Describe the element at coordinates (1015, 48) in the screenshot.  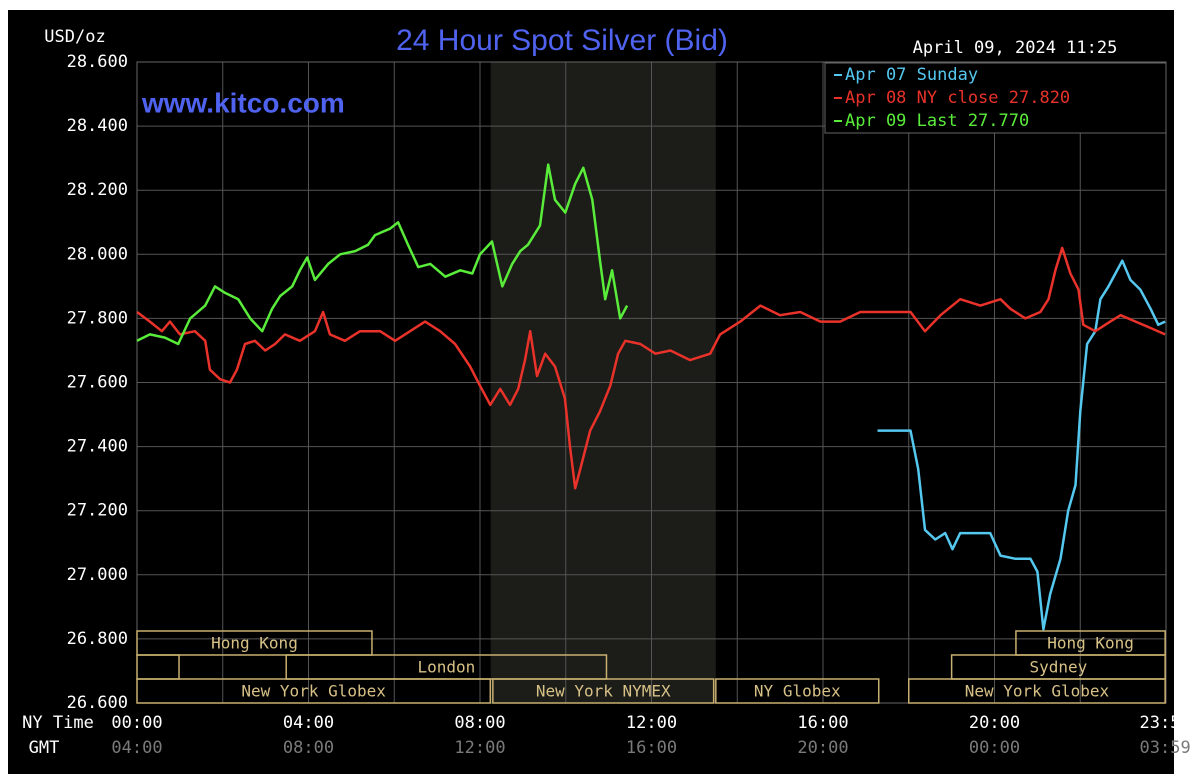
I see `timestamp: April 09, 2024 11:25` at that location.